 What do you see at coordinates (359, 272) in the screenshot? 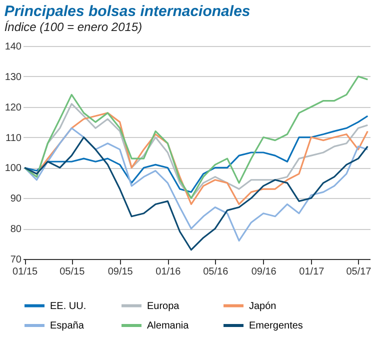
I see `x-tick-label: 05/17` at bounding box center [359, 272].